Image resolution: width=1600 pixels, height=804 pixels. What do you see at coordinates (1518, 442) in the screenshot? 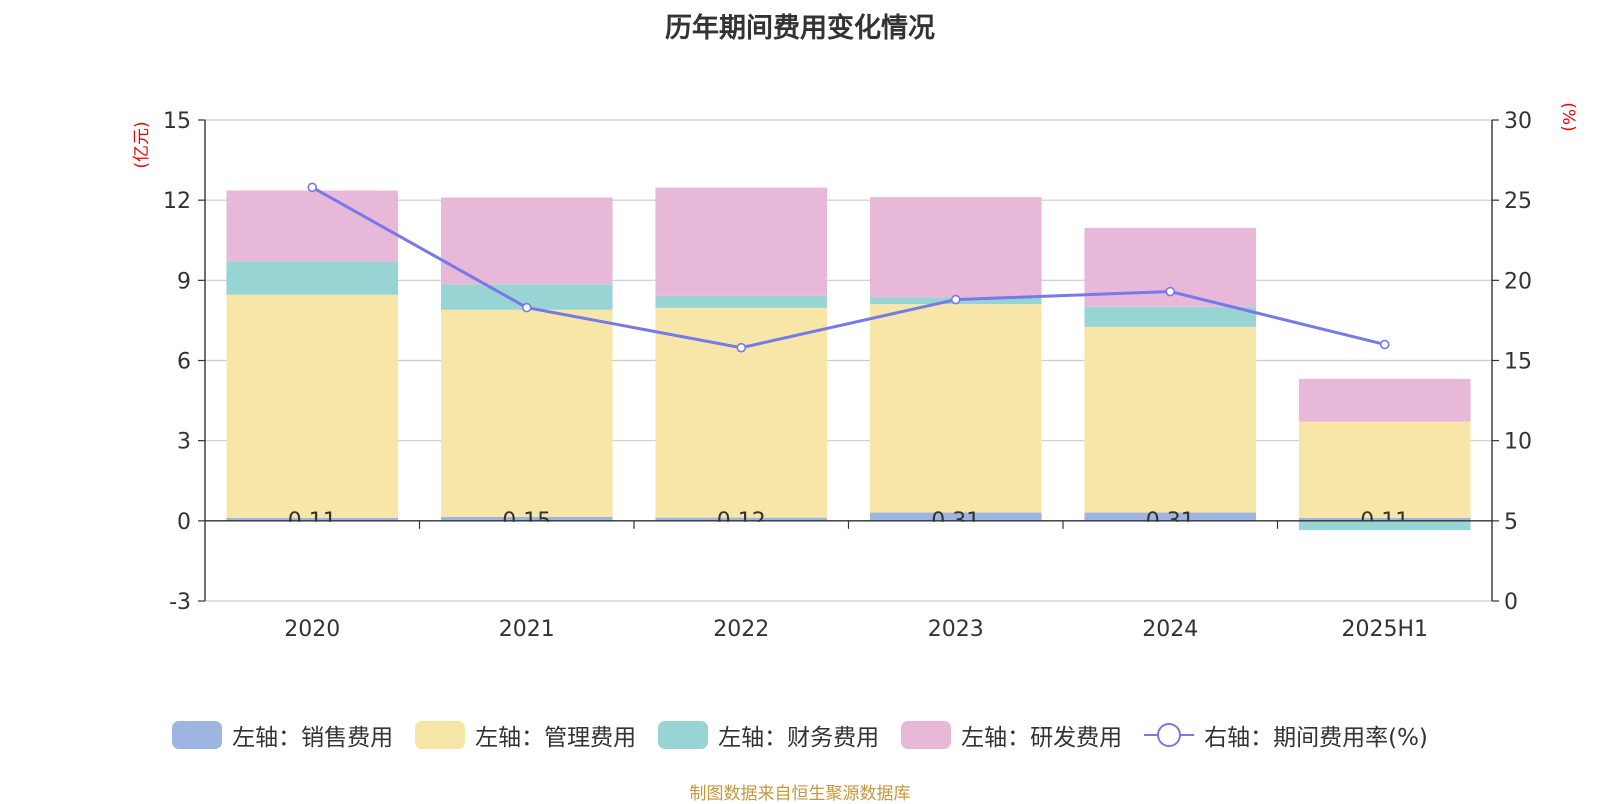
I see `right-axis-tick-label: 10` at bounding box center [1518, 442].